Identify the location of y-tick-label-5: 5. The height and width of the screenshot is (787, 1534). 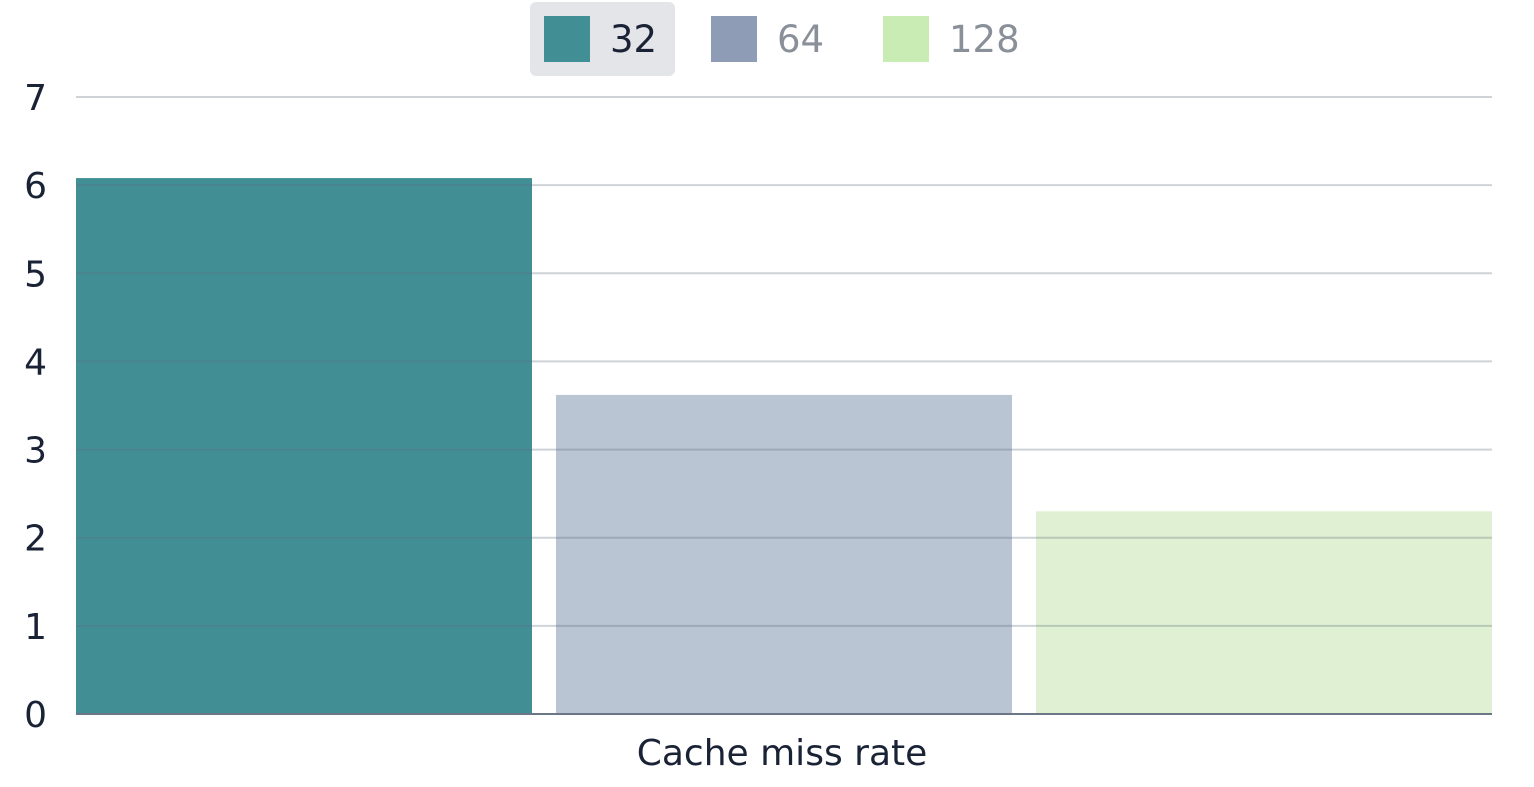
(35, 274).